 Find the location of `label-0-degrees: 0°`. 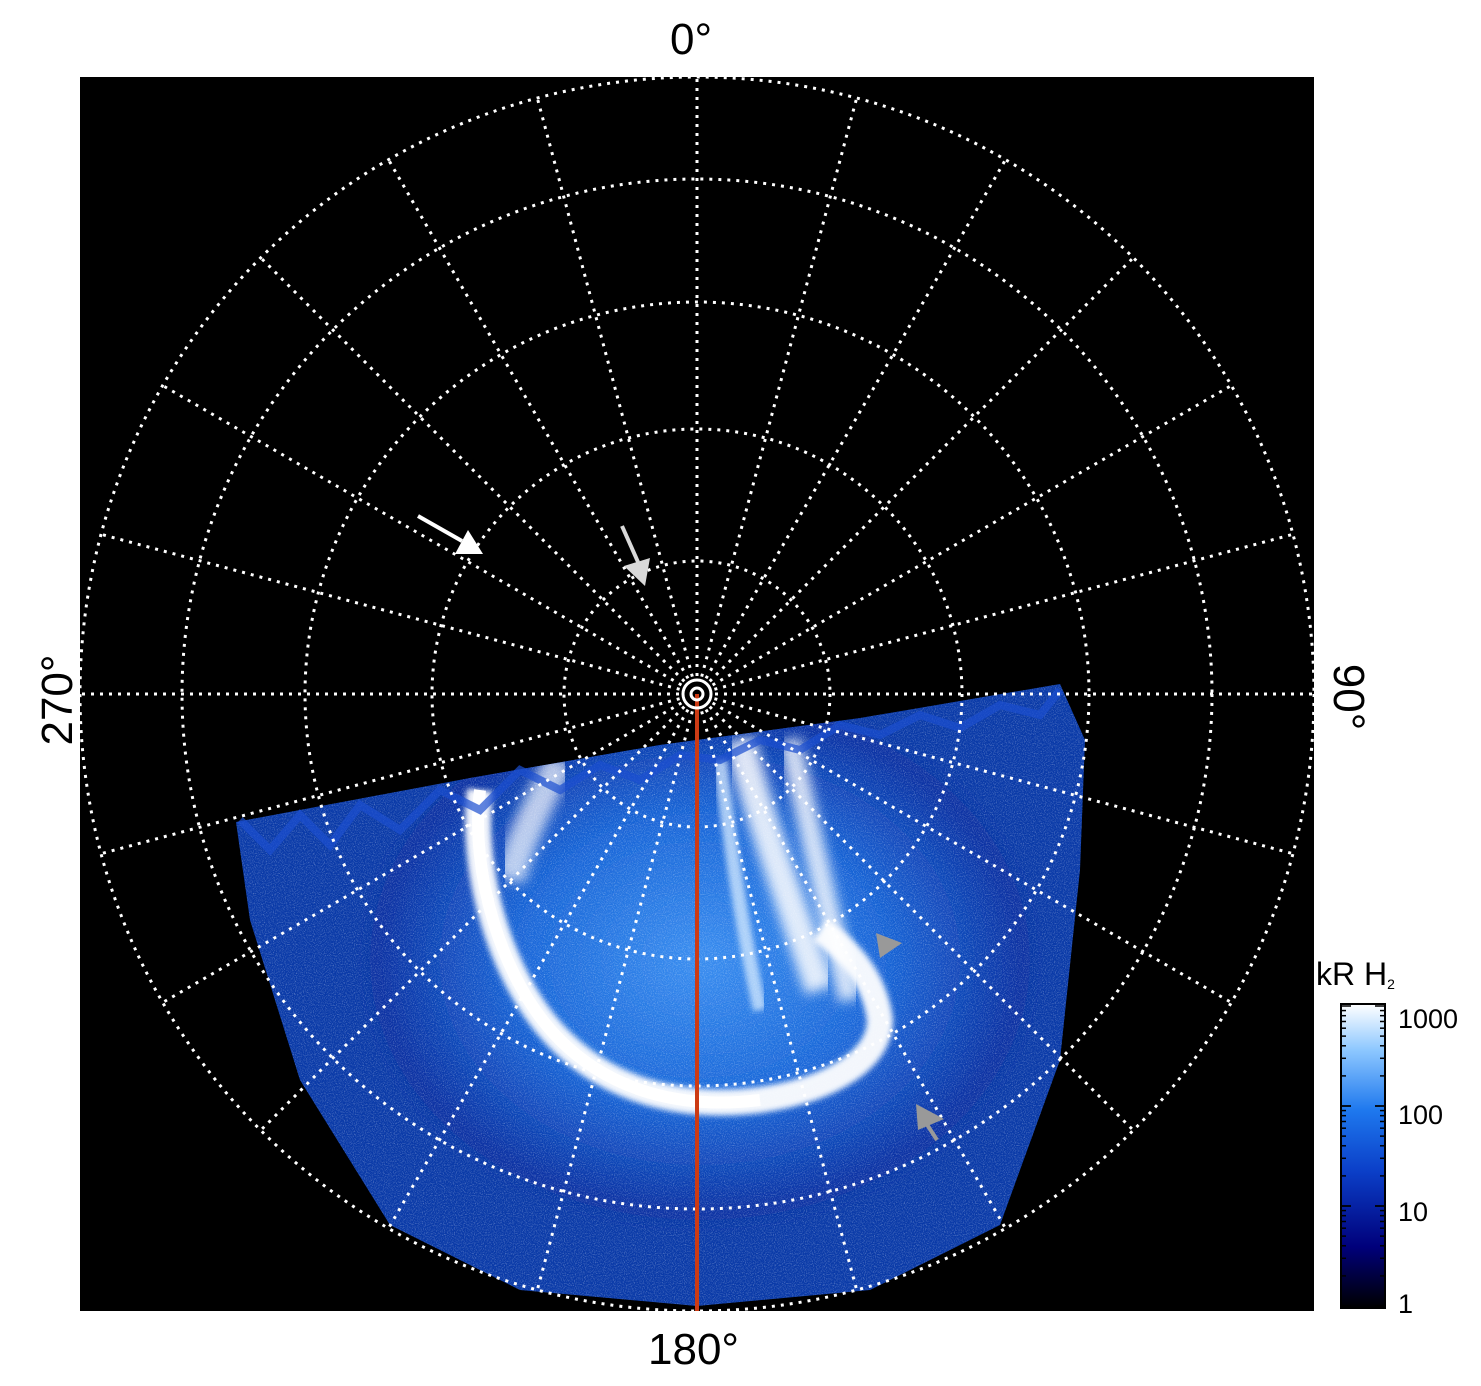

label-0-degrees: 0° is located at coordinates (691, 39).